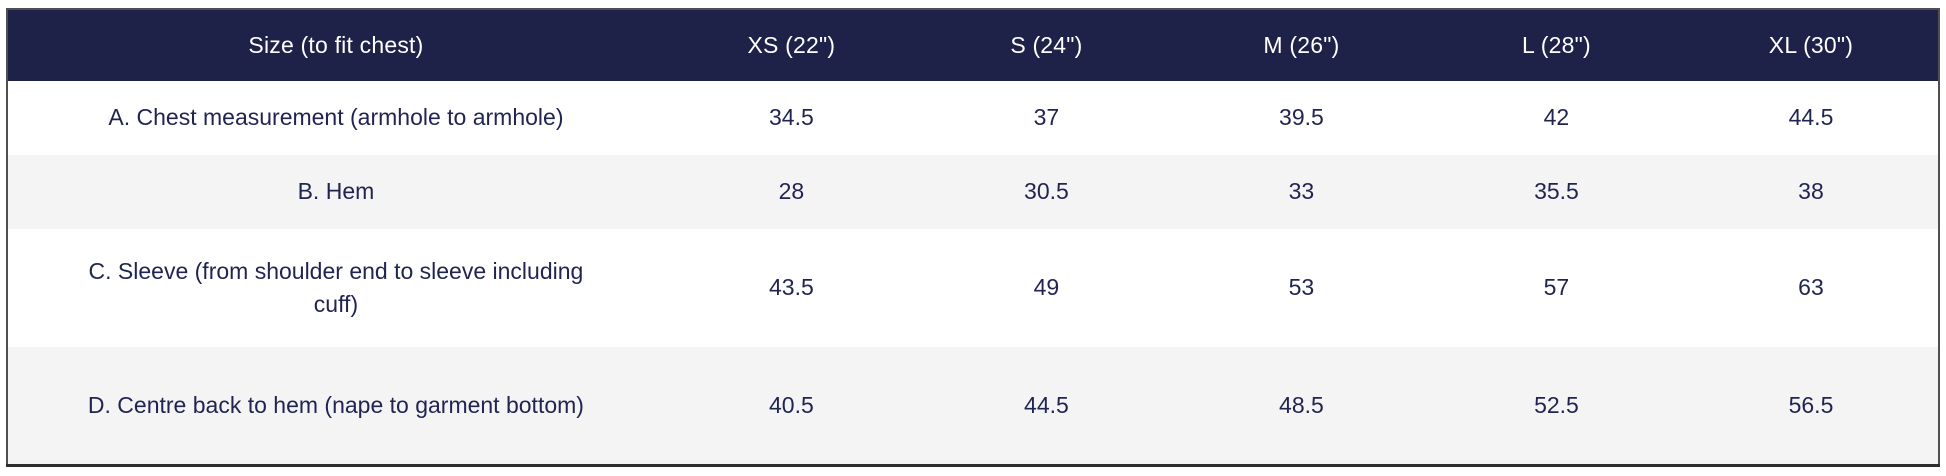 The width and height of the screenshot is (1946, 476). What do you see at coordinates (335, 45) in the screenshot?
I see `header-size-label: Size (to fit chest)` at bounding box center [335, 45].